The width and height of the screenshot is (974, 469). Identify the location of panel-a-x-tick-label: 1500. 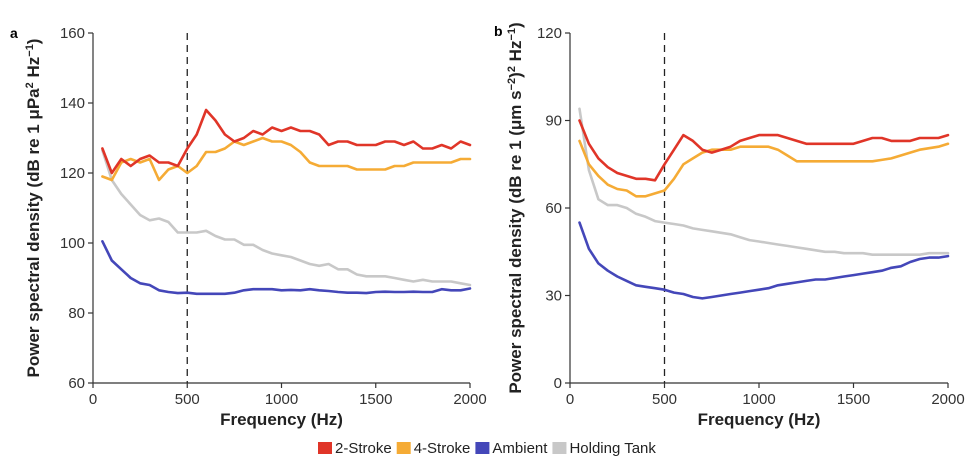
(375, 399).